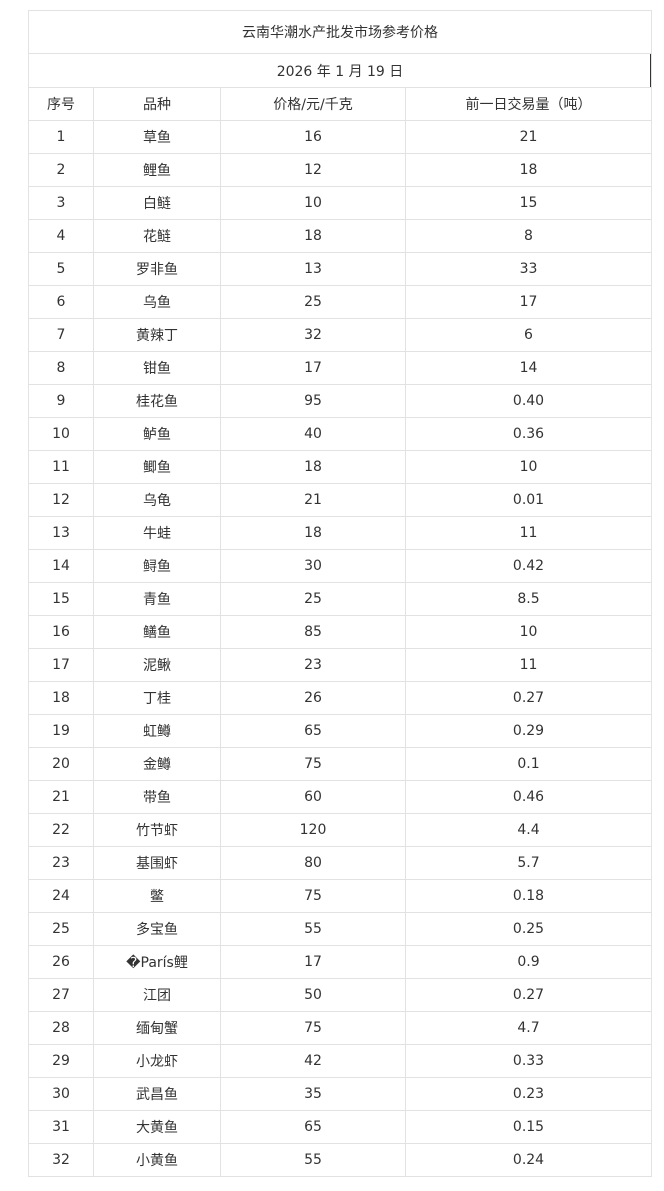 The image size is (664, 1191). I want to click on cell-volume: 5.7, so click(528, 863).